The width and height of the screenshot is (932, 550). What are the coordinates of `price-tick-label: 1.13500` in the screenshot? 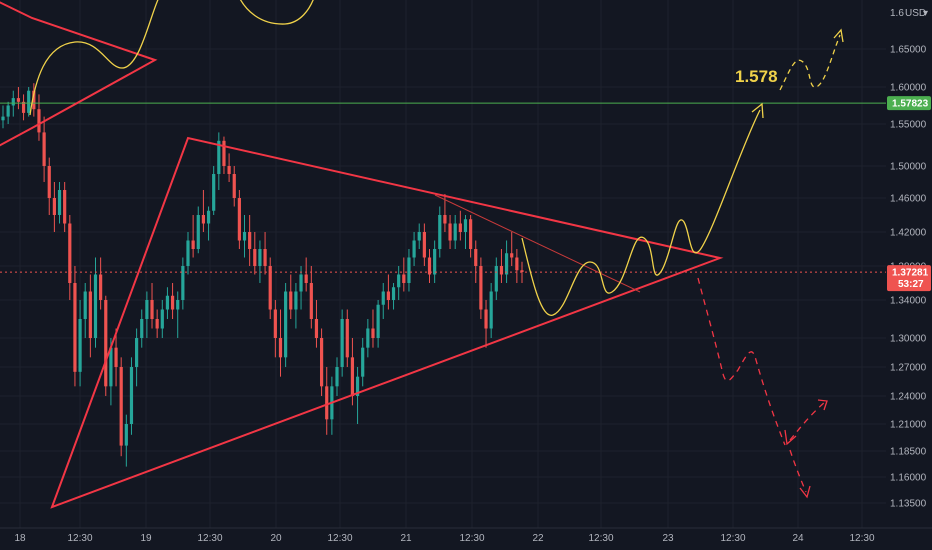 It's located at (908, 504).